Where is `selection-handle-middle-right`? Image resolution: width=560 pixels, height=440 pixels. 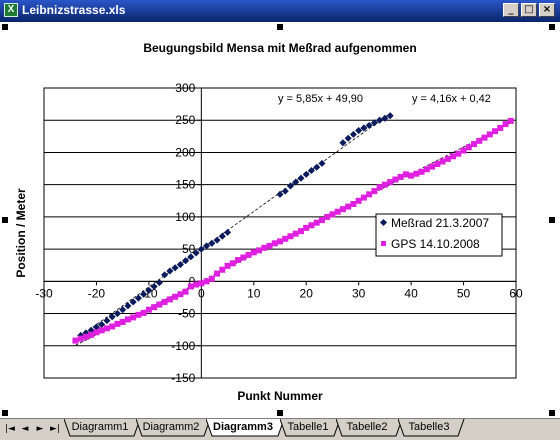 selection-handle-middle-right is located at coordinates (552, 220).